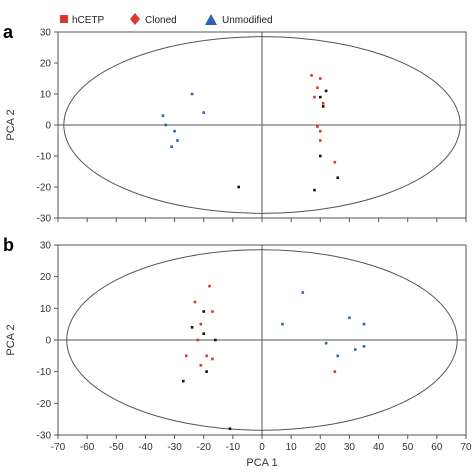 The image size is (474, 474). I want to click on panel-a-points, so click(250, 133).